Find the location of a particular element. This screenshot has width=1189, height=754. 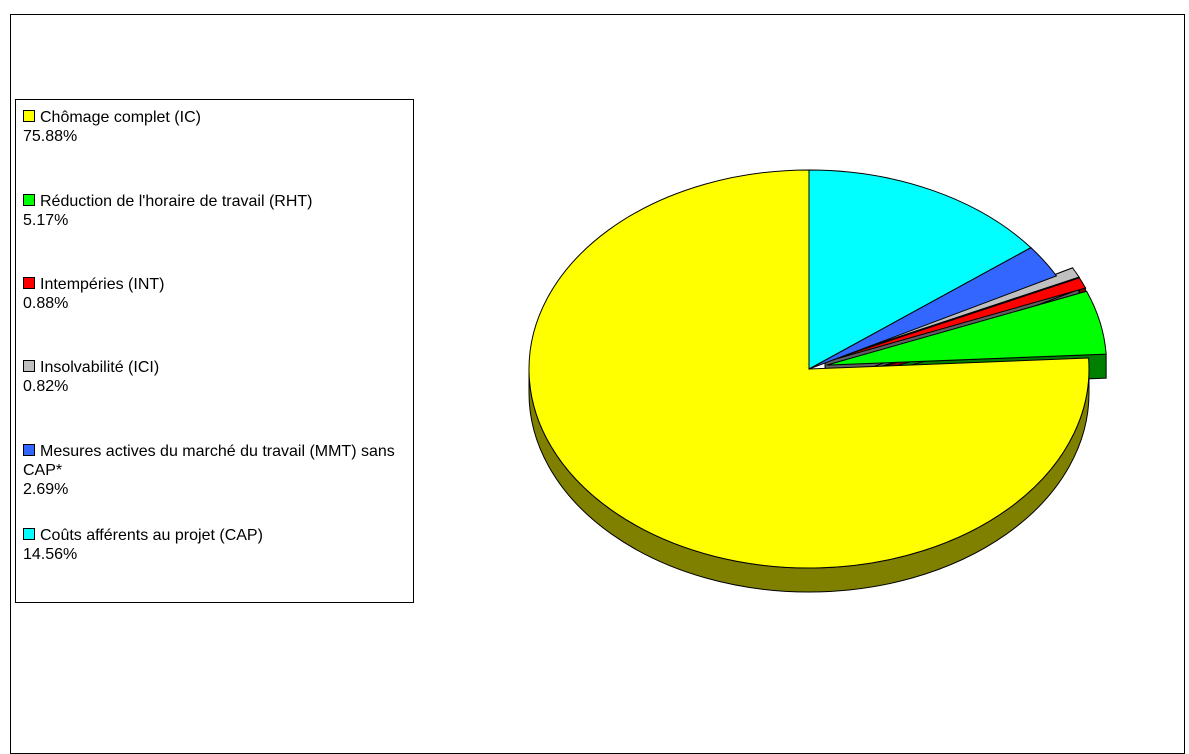

legend-value-int: 0.88% is located at coordinates (46, 303).